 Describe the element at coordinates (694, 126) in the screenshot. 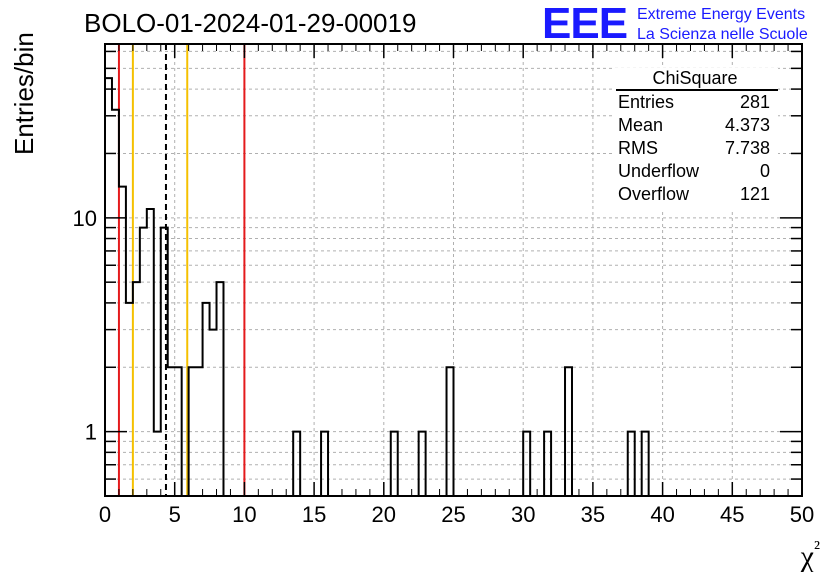

I see `stats-row-mean: Mean 4.373` at that location.